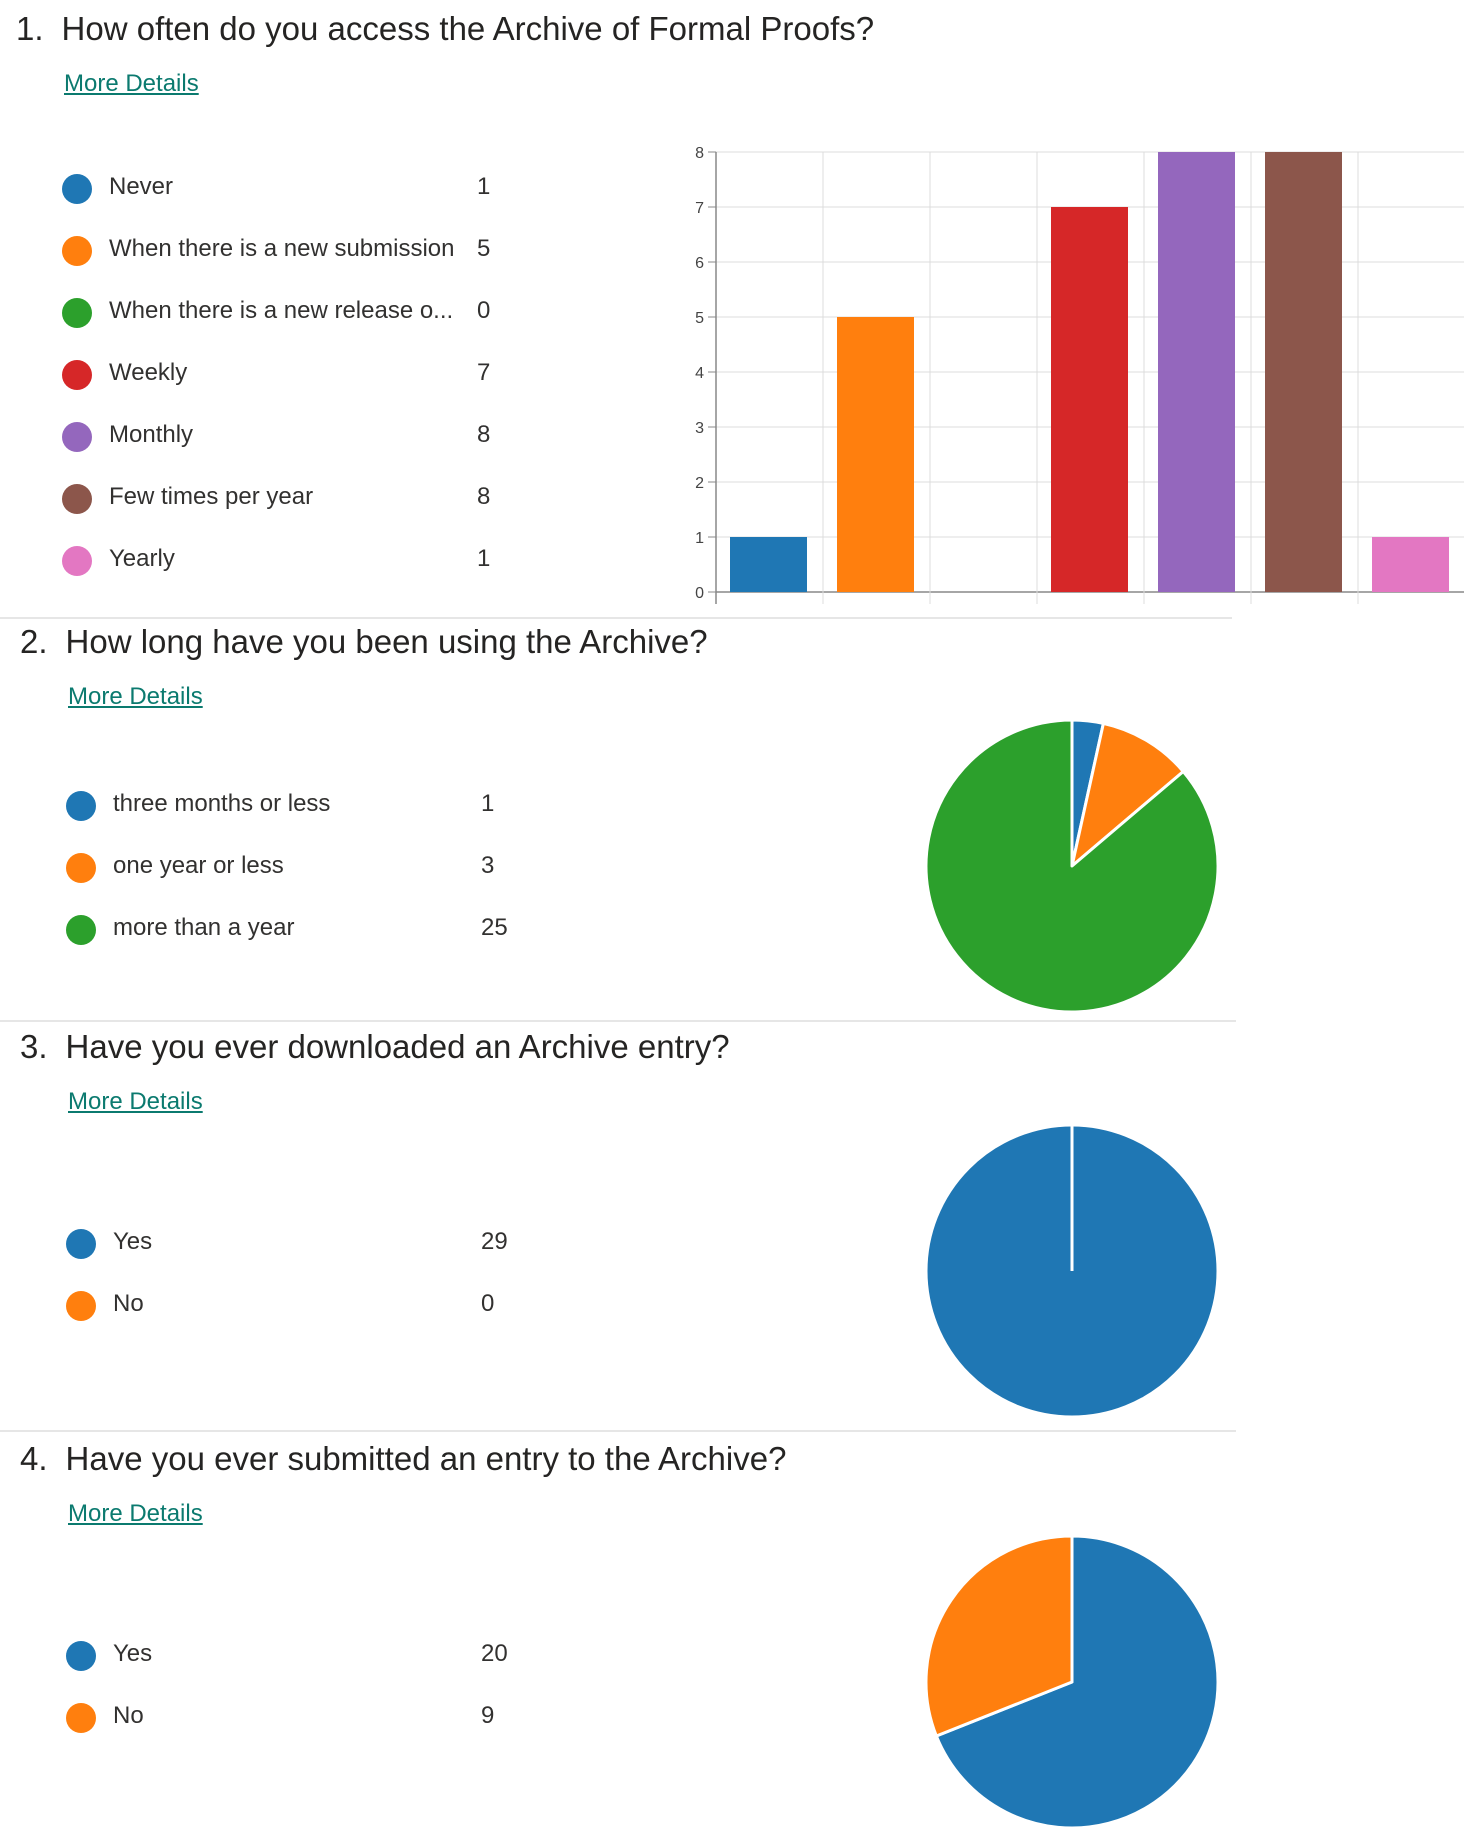 This screenshot has width=1464, height=1832. What do you see at coordinates (484, 372) in the screenshot?
I see `legend-count: 7` at bounding box center [484, 372].